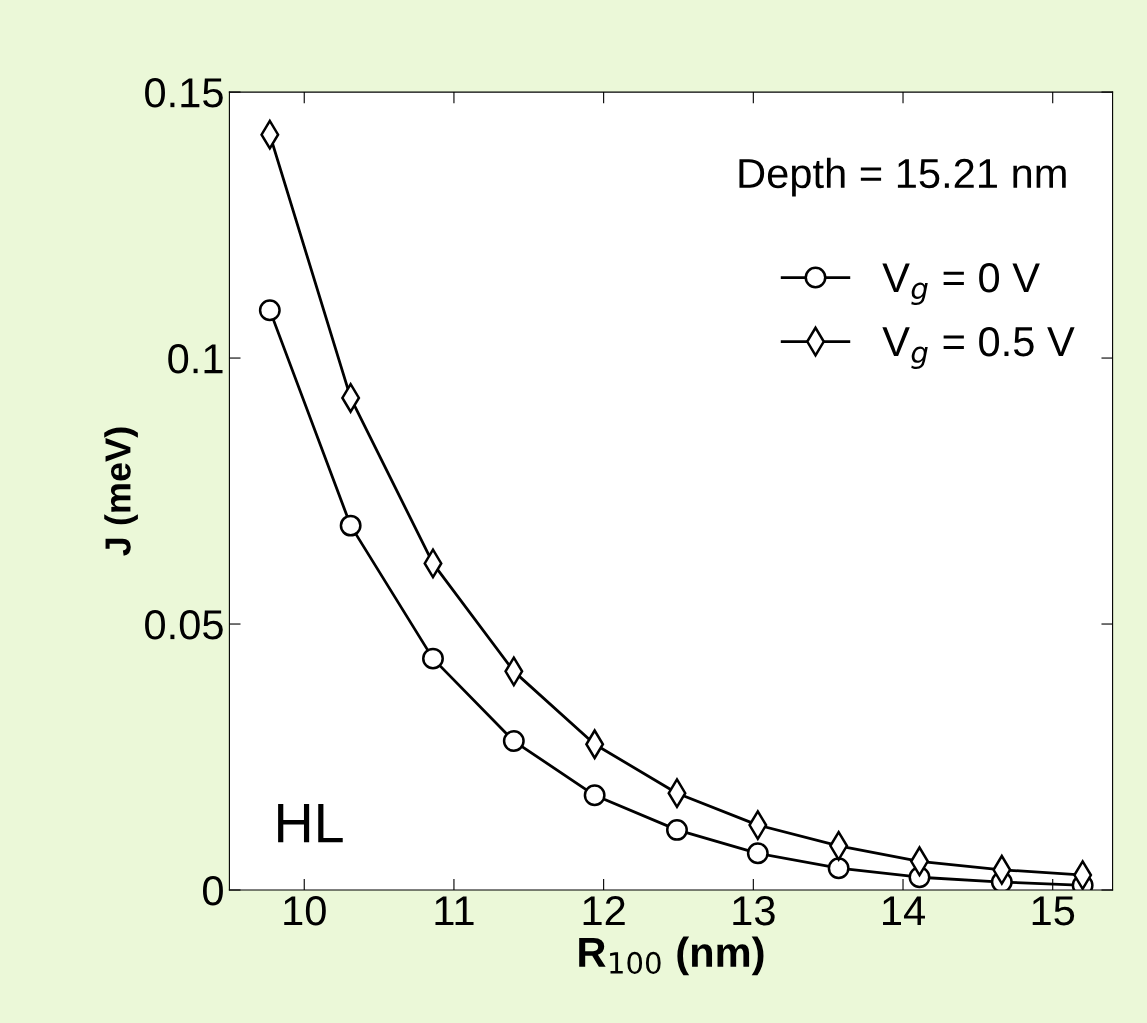 The image size is (1147, 1023). What do you see at coordinates (184, 625) in the screenshot?
I see `y-tick-label: 0.05` at bounding box center [184, 625].